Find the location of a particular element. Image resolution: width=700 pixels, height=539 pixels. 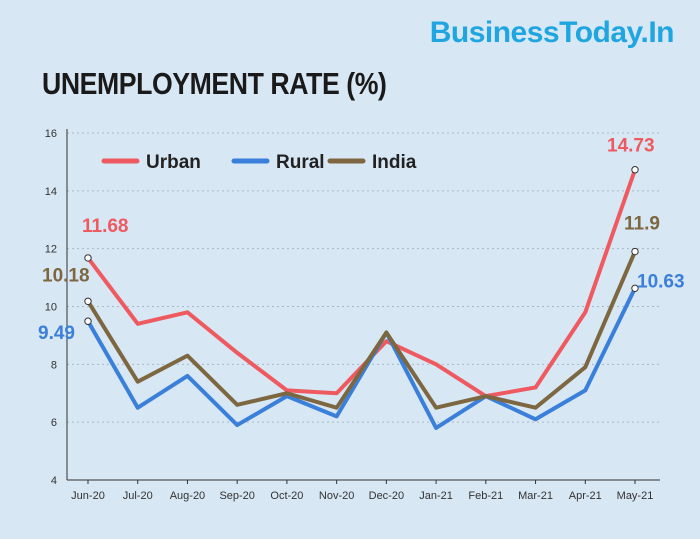

y-tick-label: 4 is located at coordinates (54, 481).